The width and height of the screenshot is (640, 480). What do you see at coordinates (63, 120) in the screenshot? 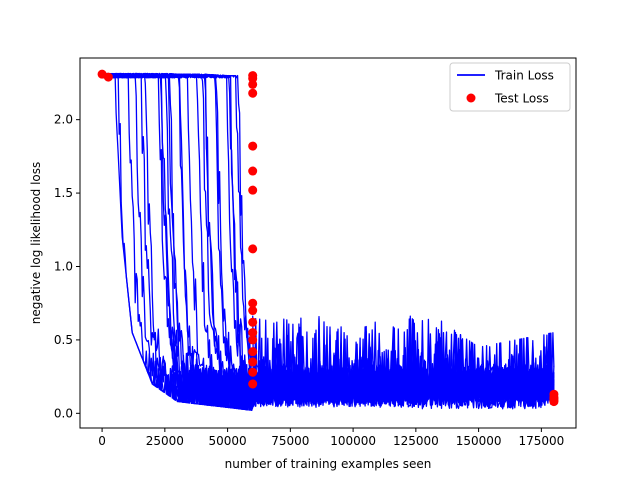
I see `y-tick-label: 2.0` at bounding box center [63, 120].